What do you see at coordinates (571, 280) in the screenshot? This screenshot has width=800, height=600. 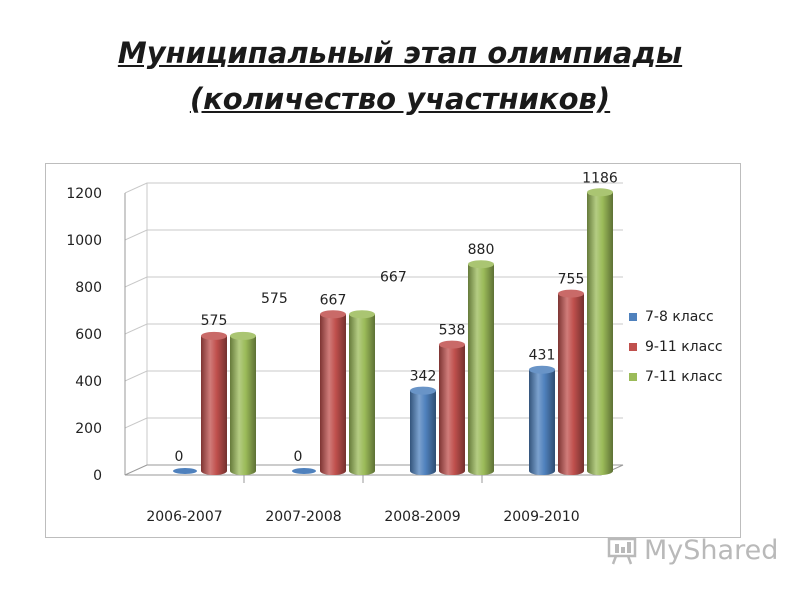 I see `data-label: 755` at bounding box center [571, 280].